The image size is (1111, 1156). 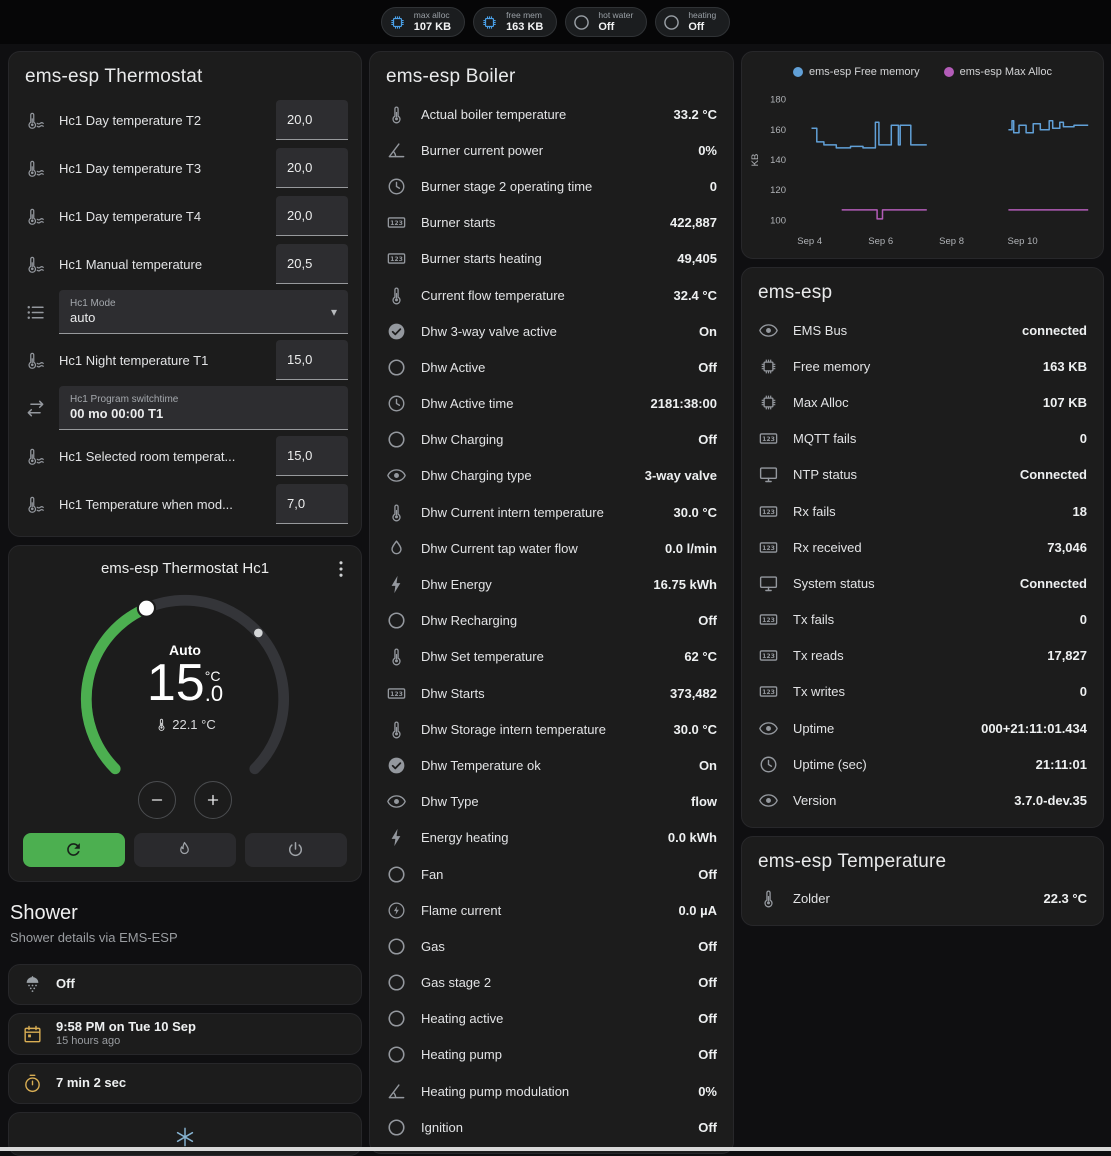 I want to click on entity-row: Tx reads 17,827, so click(x=922, y=656).